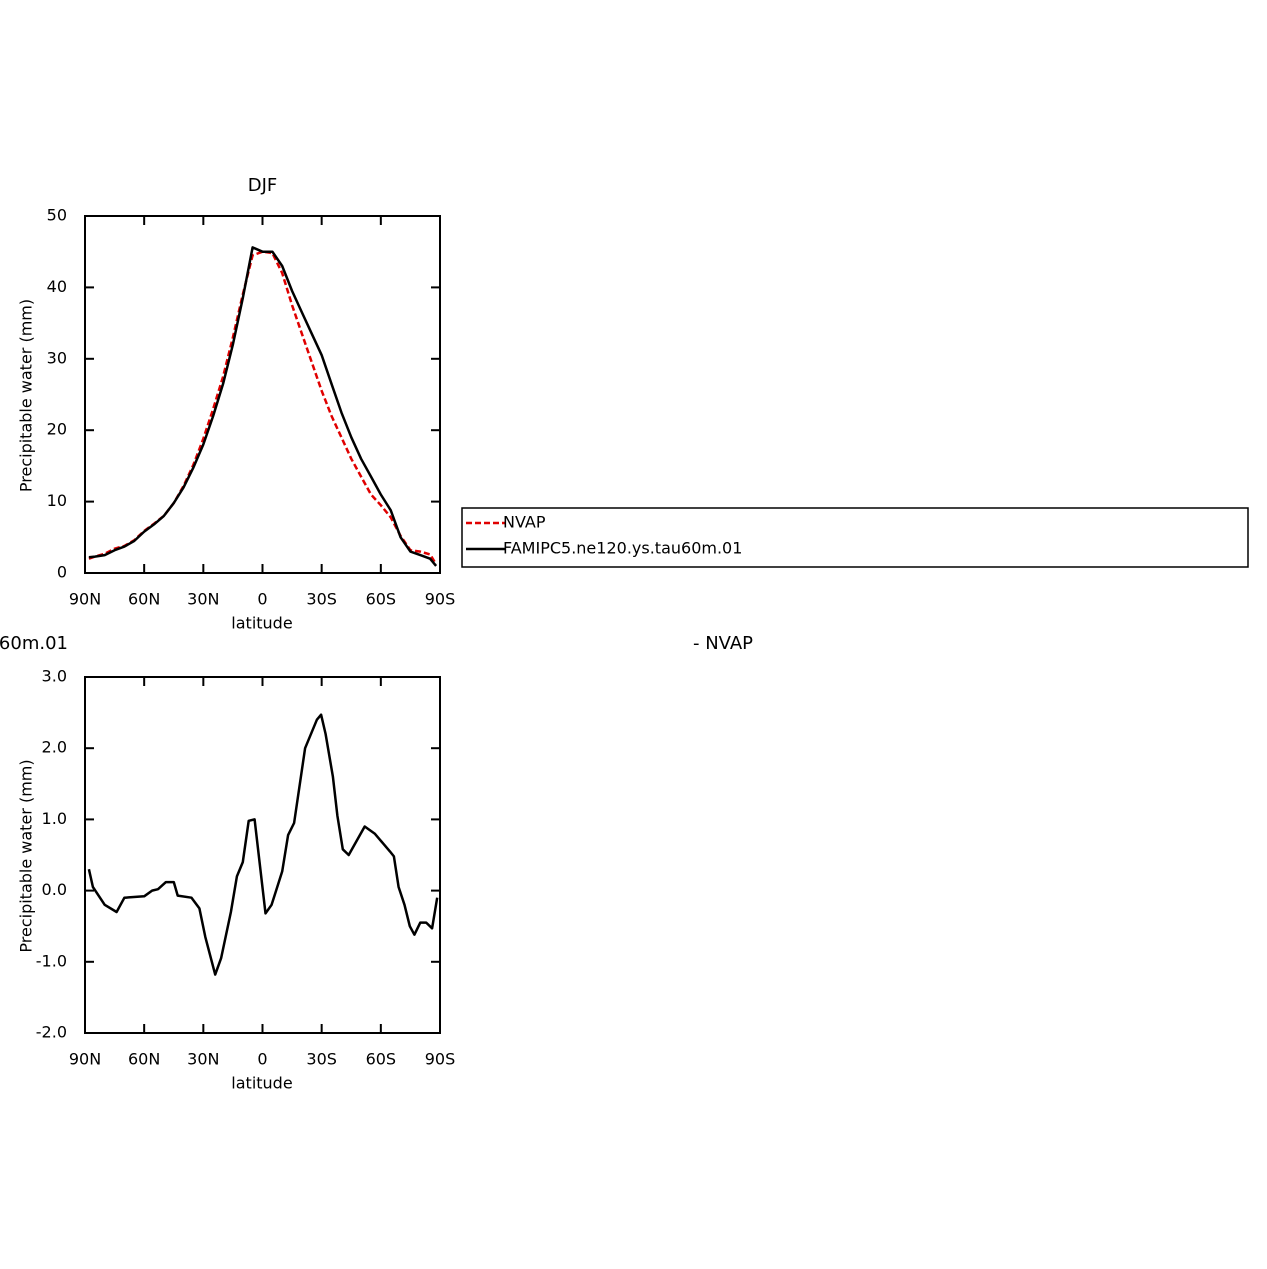  I want to click on y-tick-label: 50, so click(57, 215).